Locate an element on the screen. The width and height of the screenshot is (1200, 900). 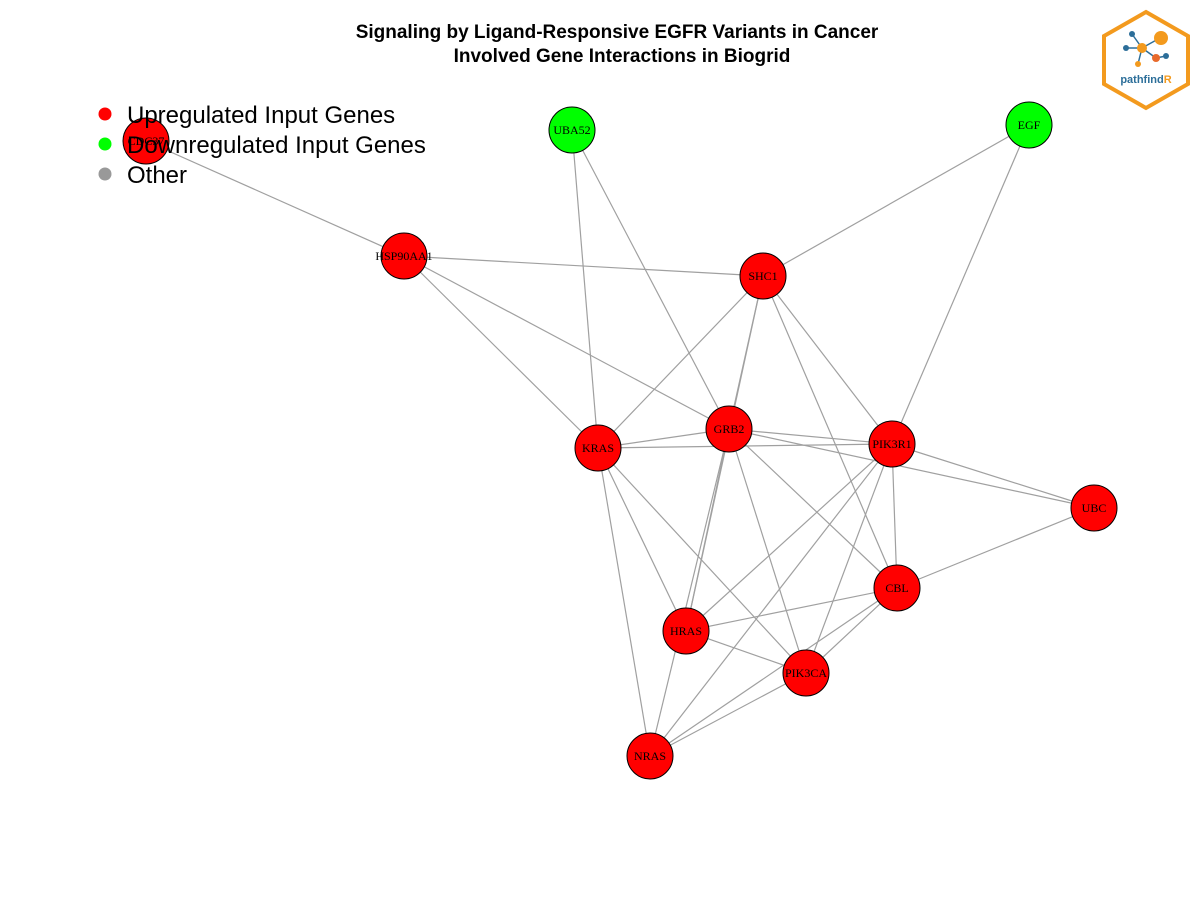
edge-egf-pik3r1 is located at coordinates (960, 284).